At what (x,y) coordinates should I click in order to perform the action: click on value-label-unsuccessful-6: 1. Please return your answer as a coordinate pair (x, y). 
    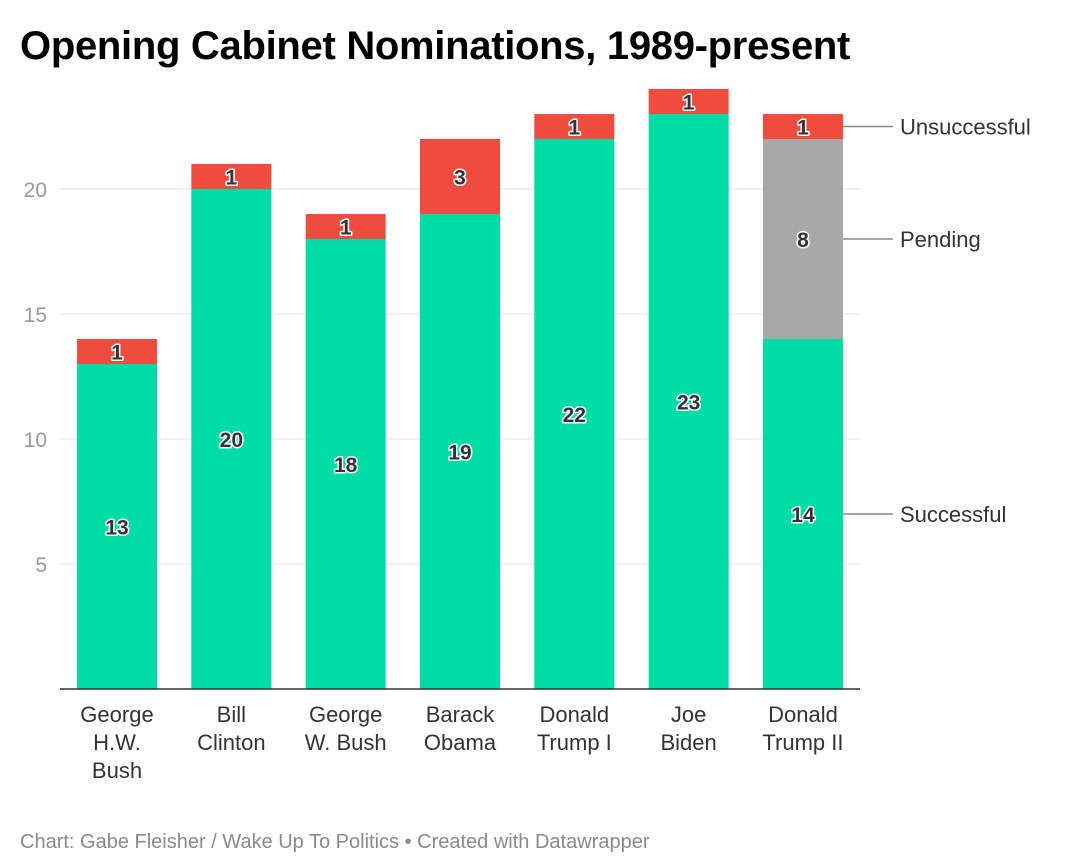
    Looking at the image, I should click on (803, 128).